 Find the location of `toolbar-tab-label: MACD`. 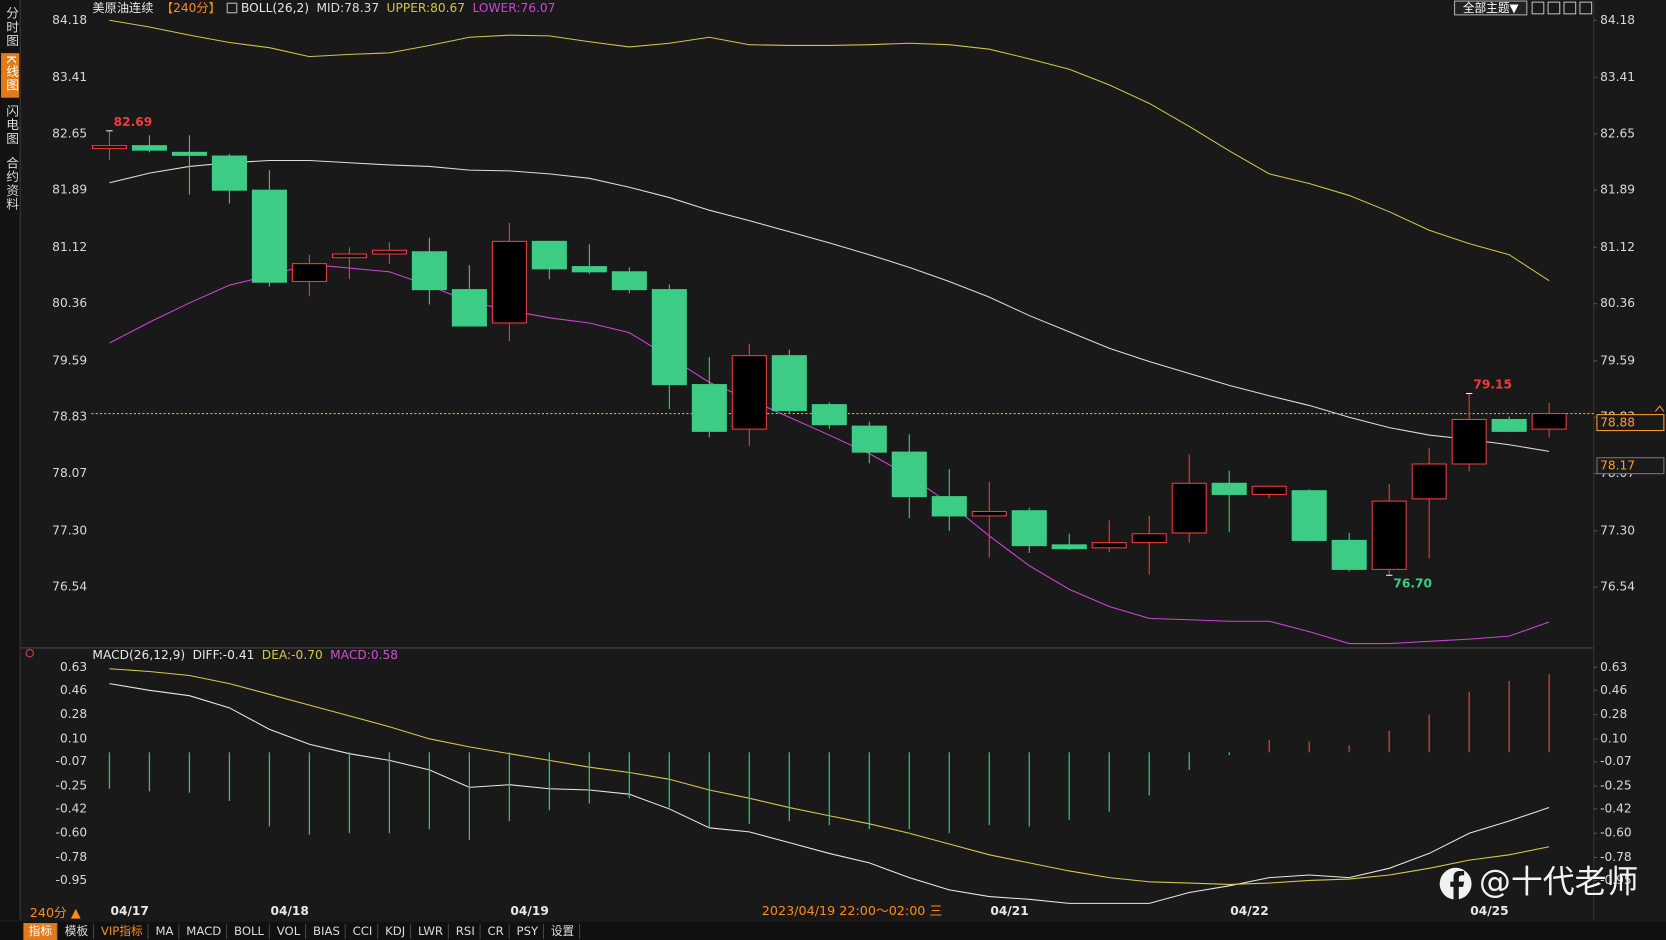

toolbar-tab-label: MACD is located at coordinates (203, 931).